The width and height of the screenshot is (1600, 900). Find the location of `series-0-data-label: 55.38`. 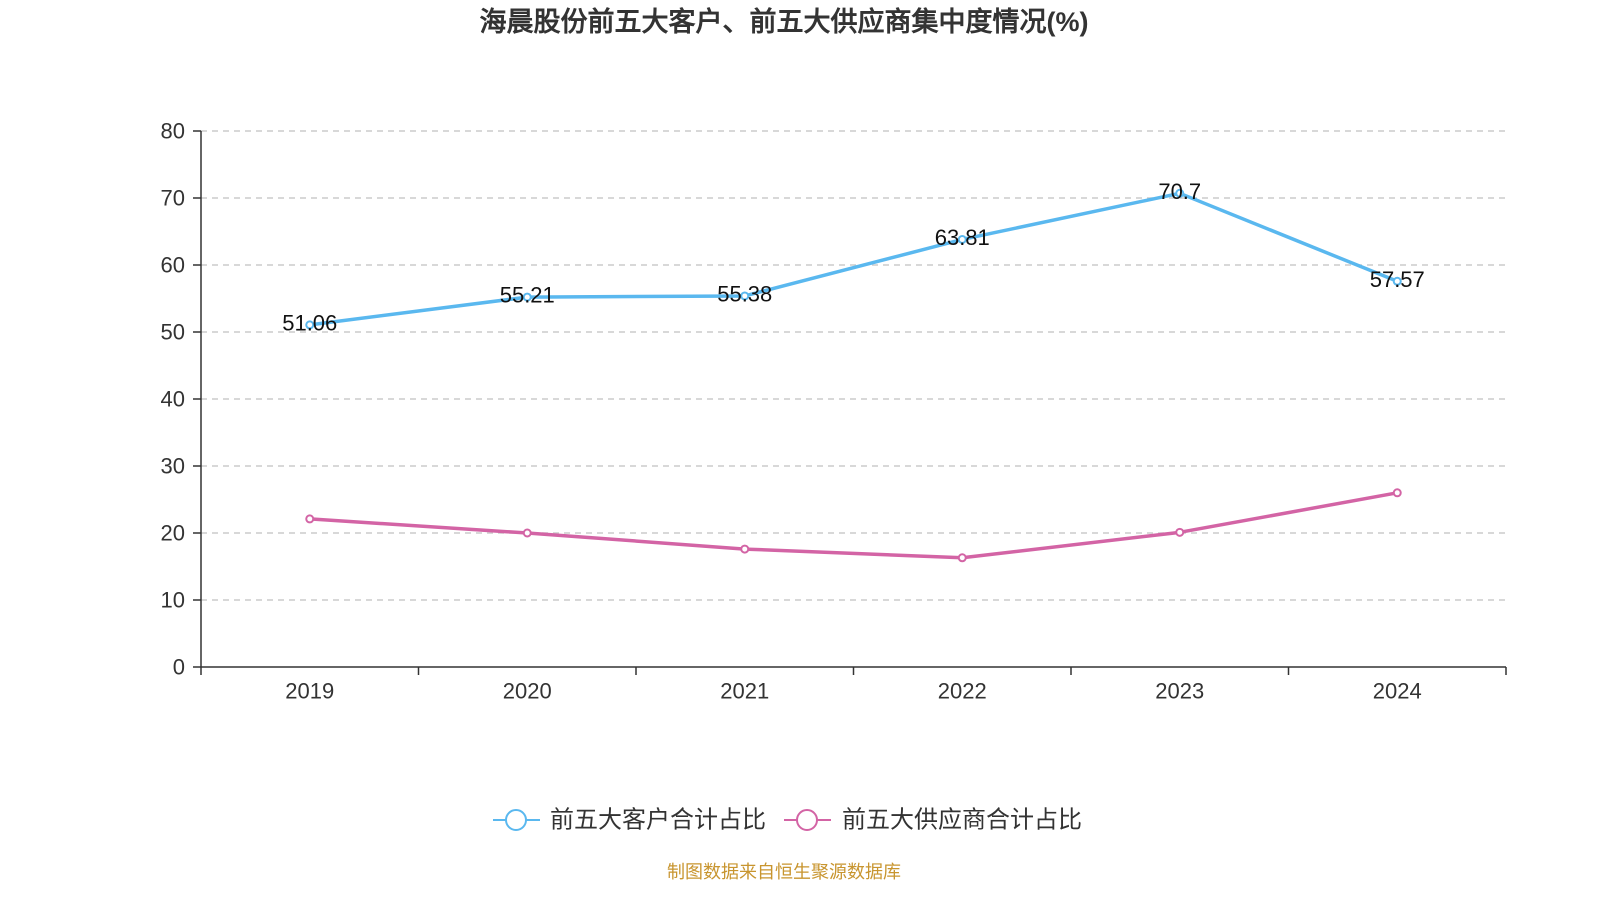

series-0-data-label: 55.38 is located at coordinates (744, 293).